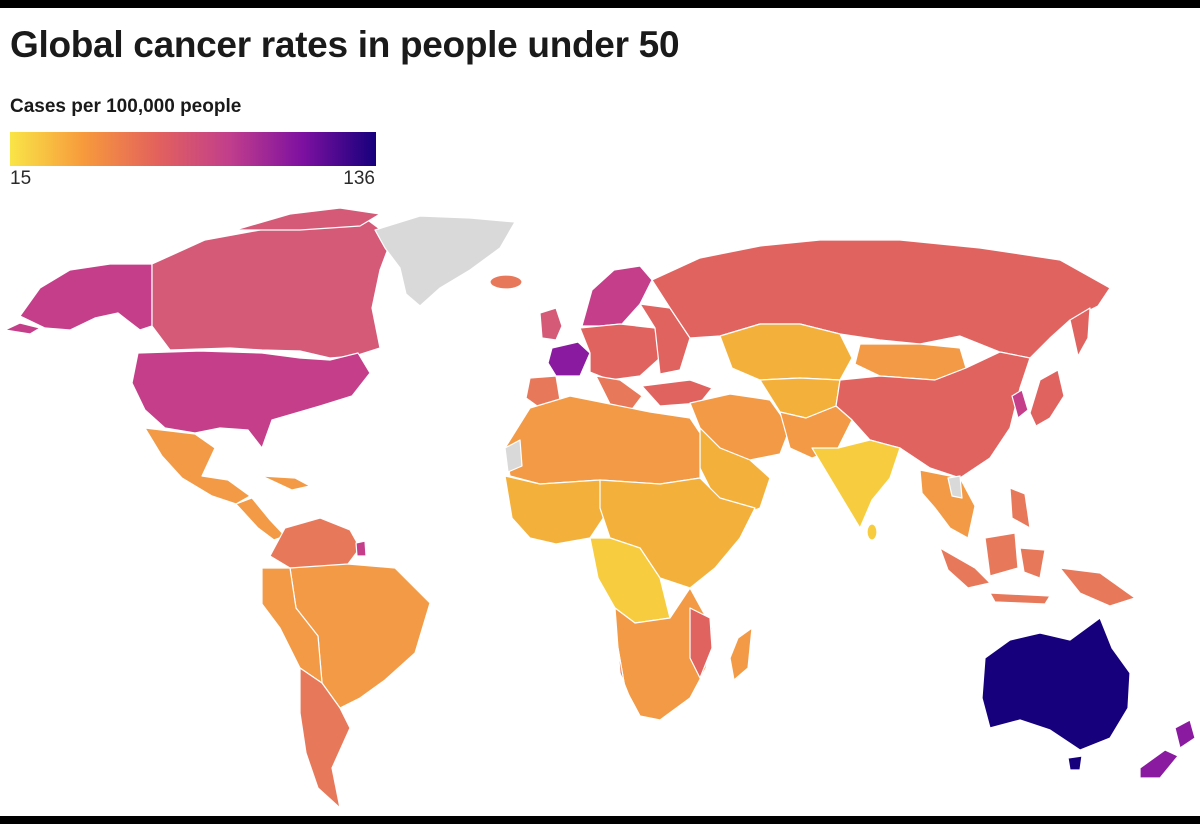  What do you see at coordinates (1056, 684) in the screenshot?
I see `region-australia` at bounding box center [1056, 684].